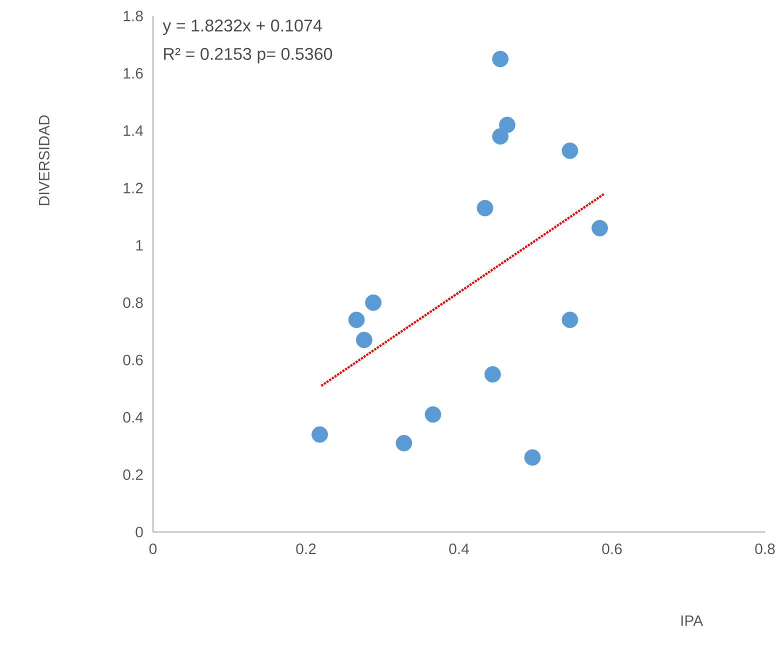  Describe the element at coordinates (459, 549) in the screenshot. I see `x-tick-label: 0.4` at that location.